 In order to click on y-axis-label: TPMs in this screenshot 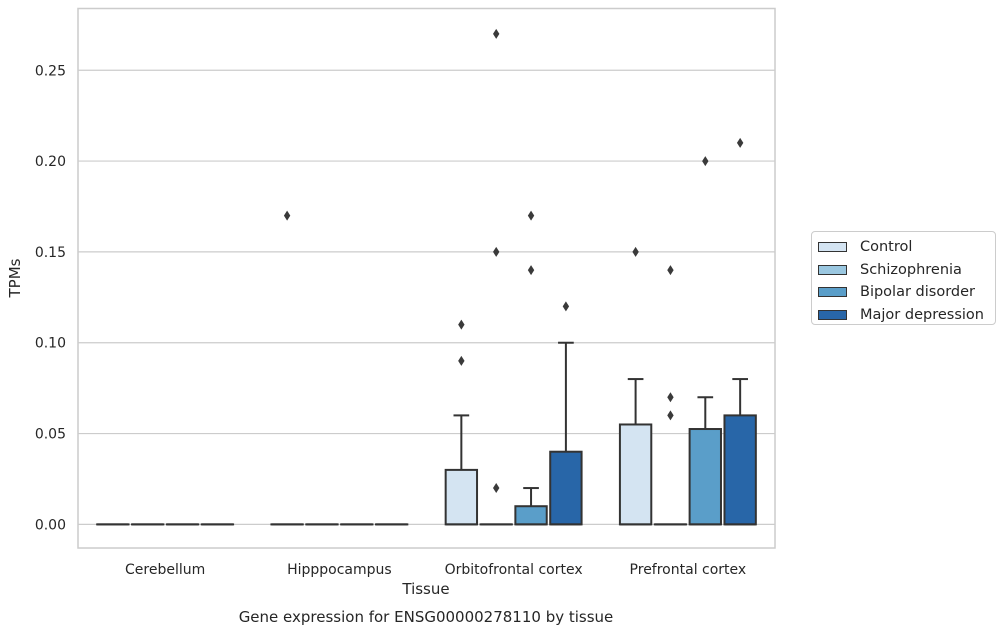, I will do `click(15, 278)`.